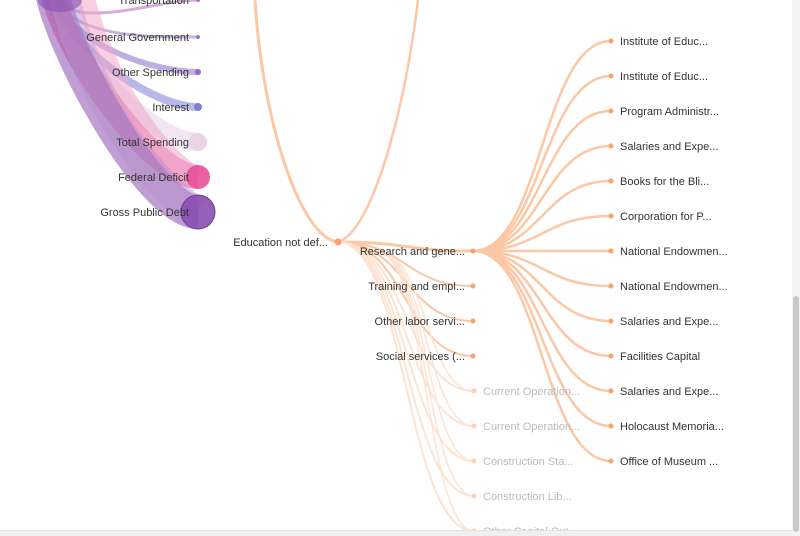  I want to click on category-label: Federal Deficit, so click(153, 178).